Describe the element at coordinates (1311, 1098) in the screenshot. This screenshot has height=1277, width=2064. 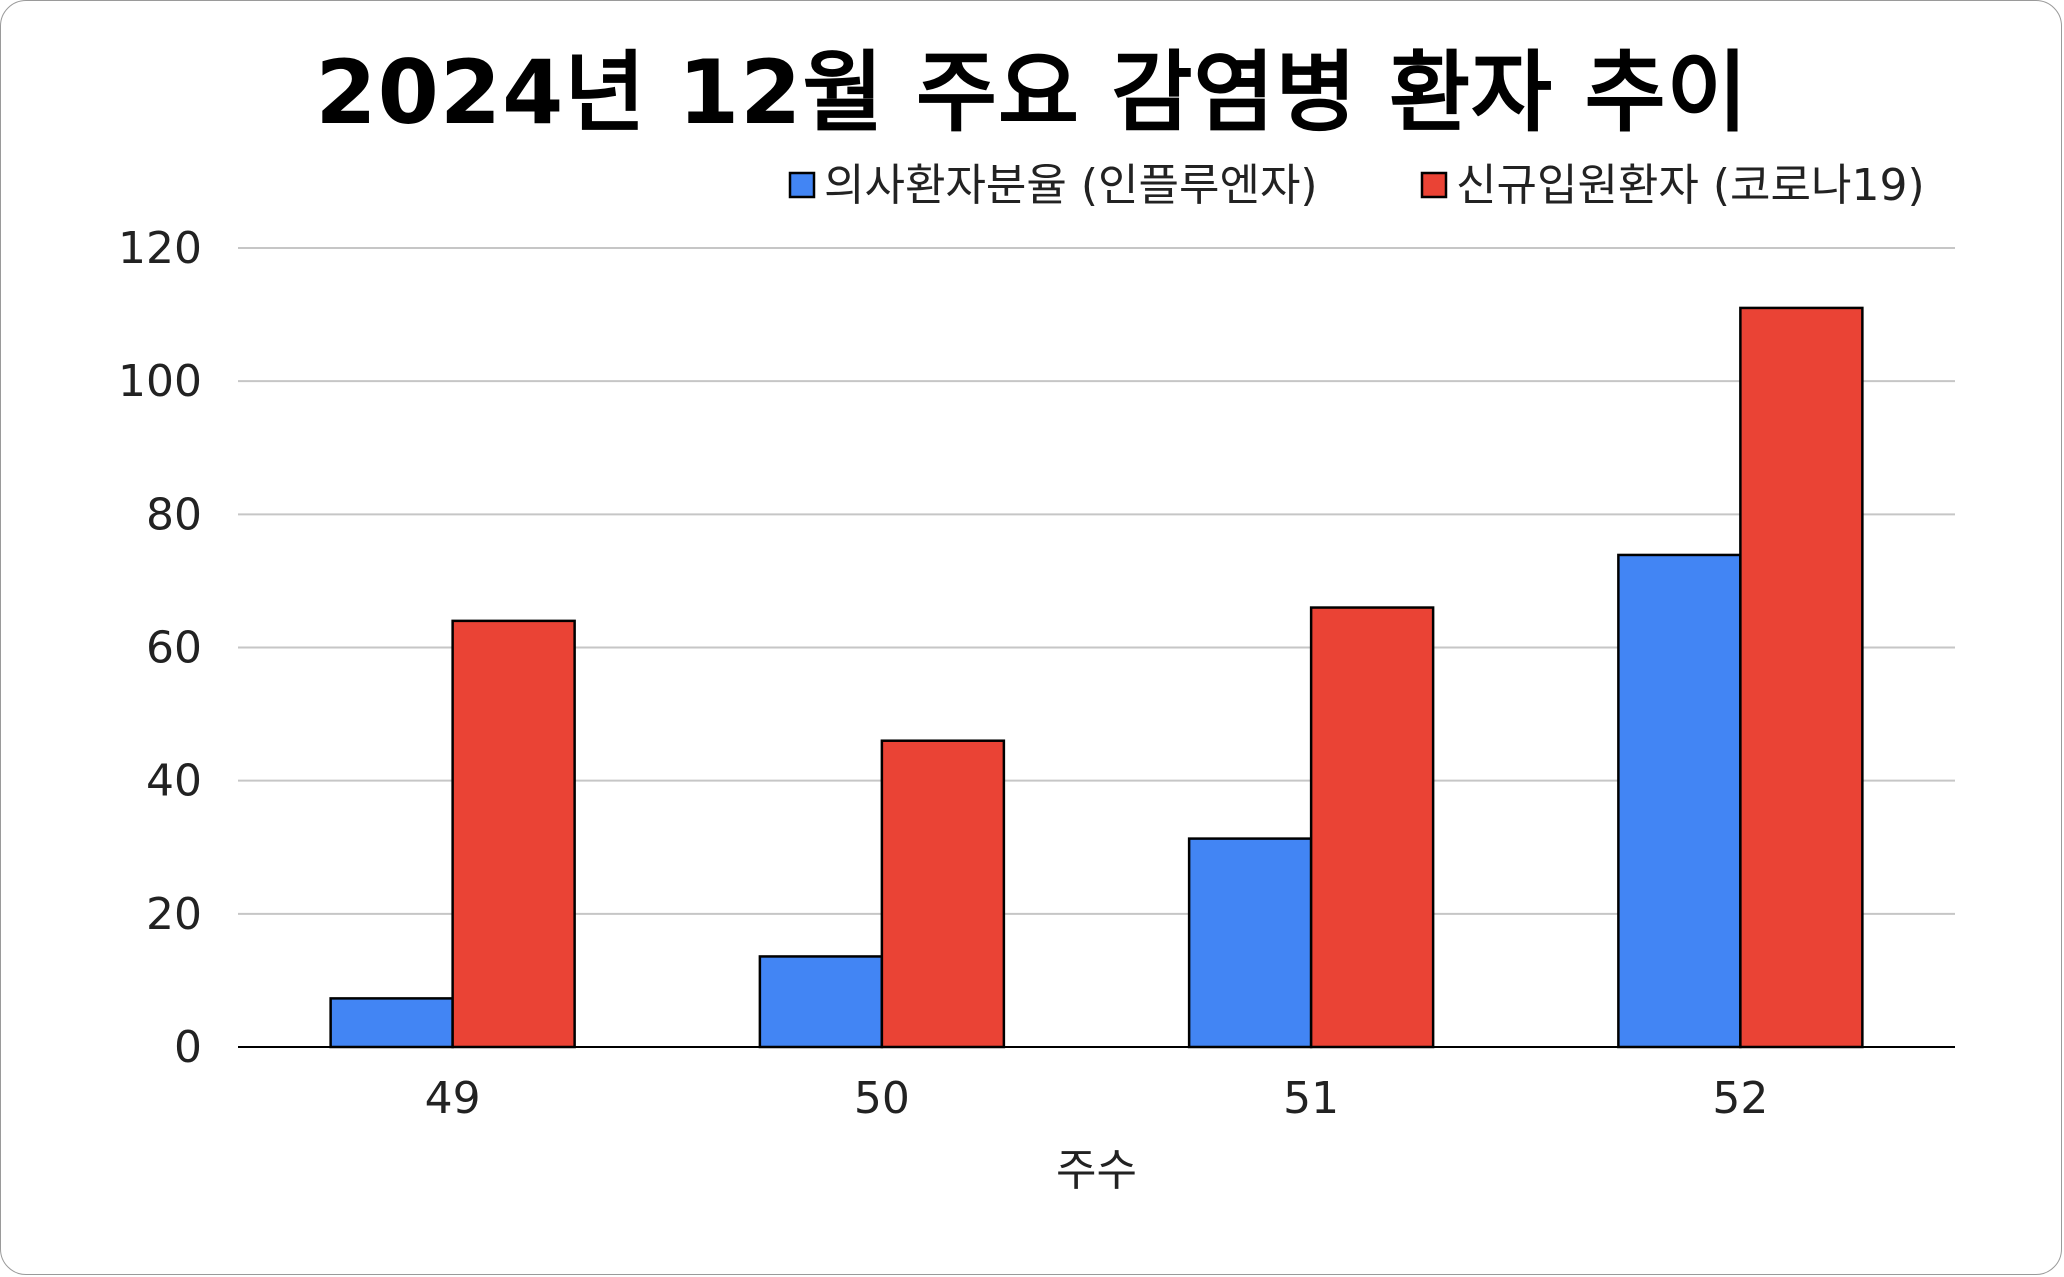
I see `x-tick-label: 51` at that location.